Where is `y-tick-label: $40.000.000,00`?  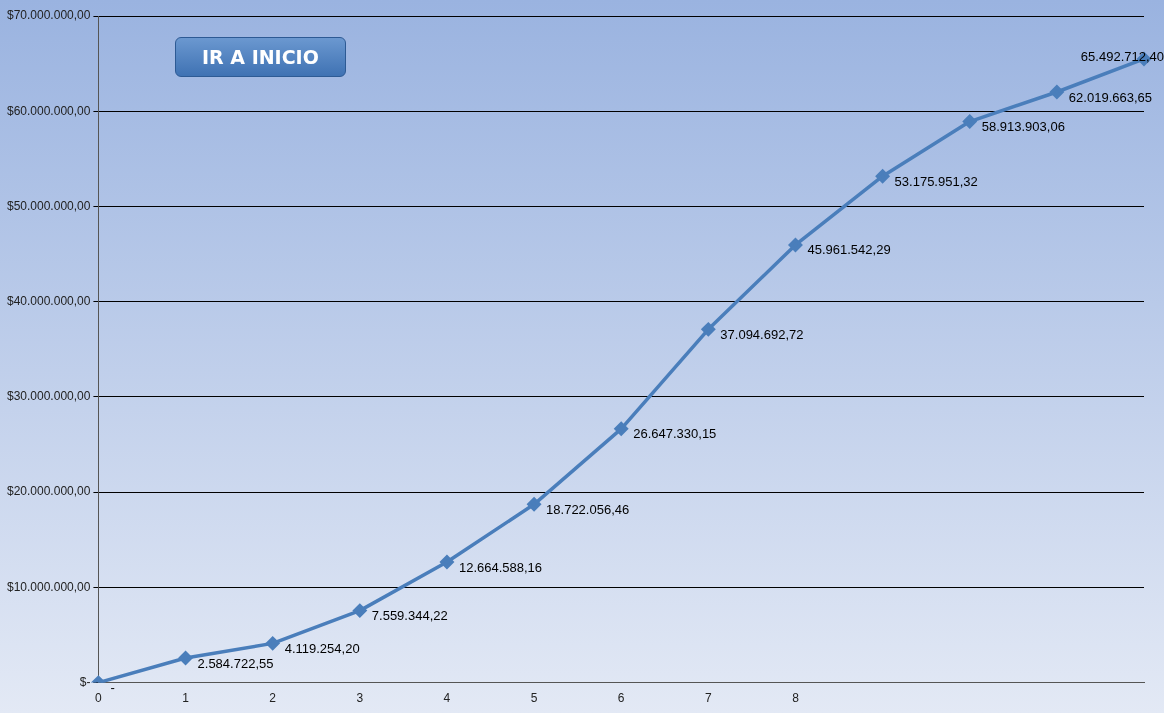
y-tick-label: $40.000.000,00 is located at coordinates (48, 301).